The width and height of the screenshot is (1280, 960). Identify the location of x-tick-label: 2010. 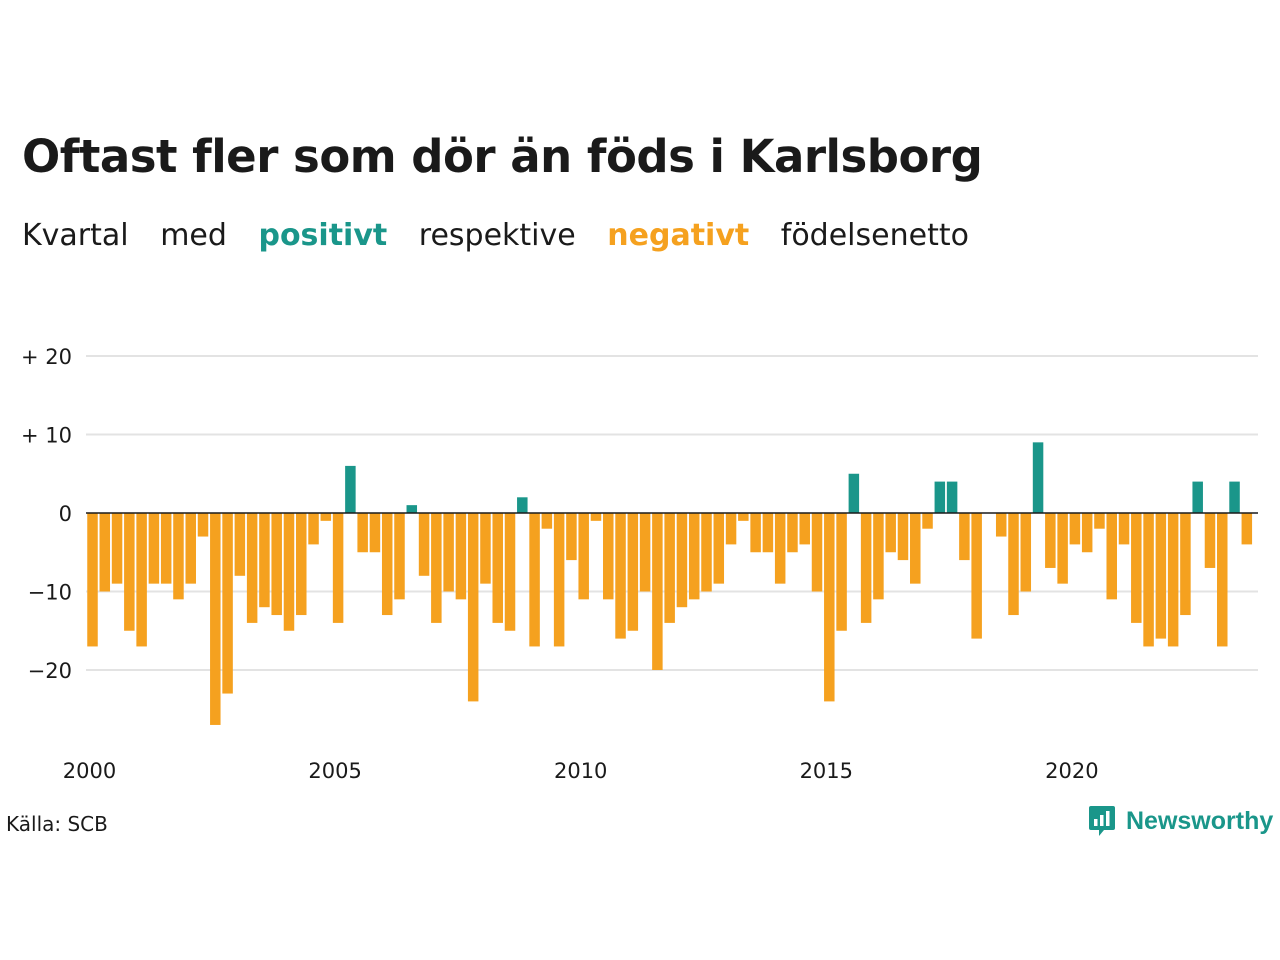
(580, 771).